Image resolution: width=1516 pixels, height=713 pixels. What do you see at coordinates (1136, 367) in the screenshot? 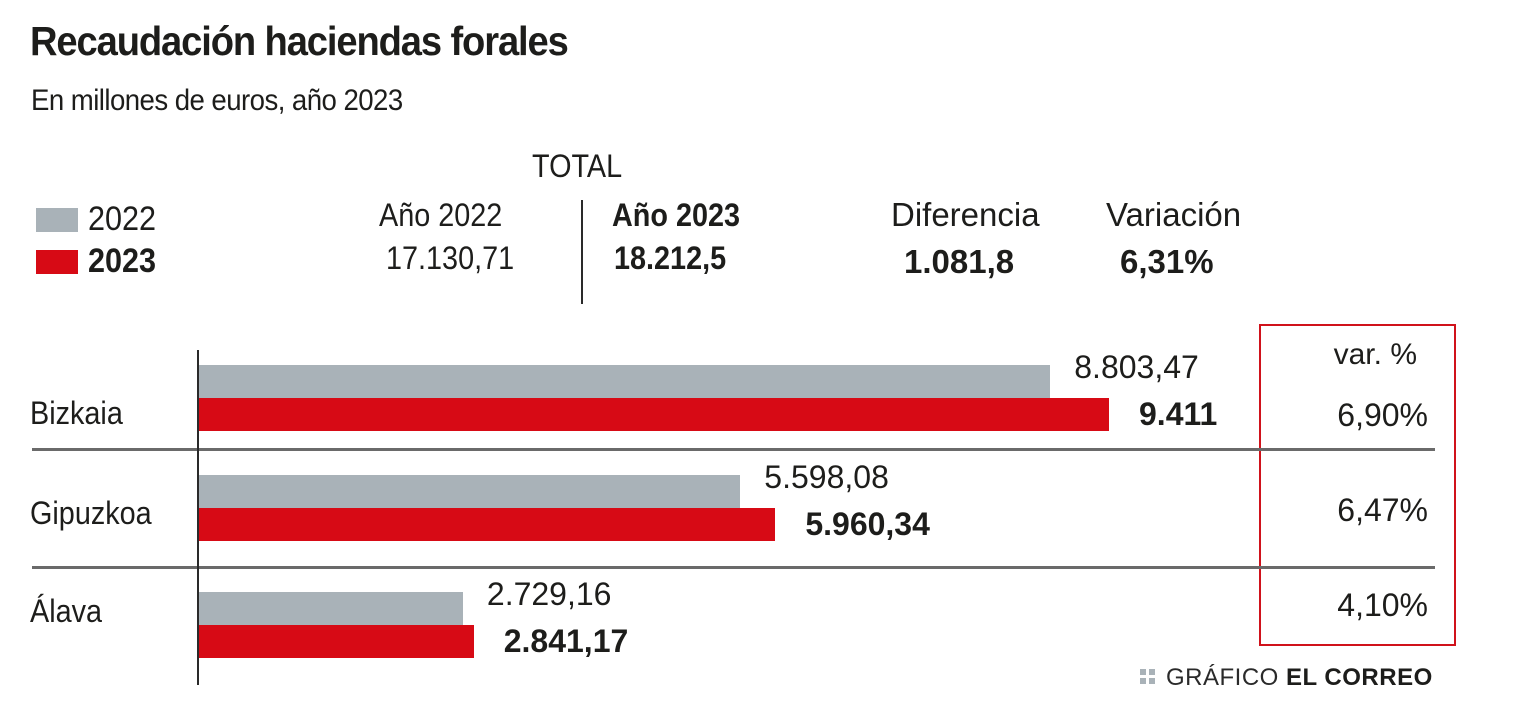
I see `value-label-bizkaia-2022: 8.803,47` at bounding box center [1136, 367].